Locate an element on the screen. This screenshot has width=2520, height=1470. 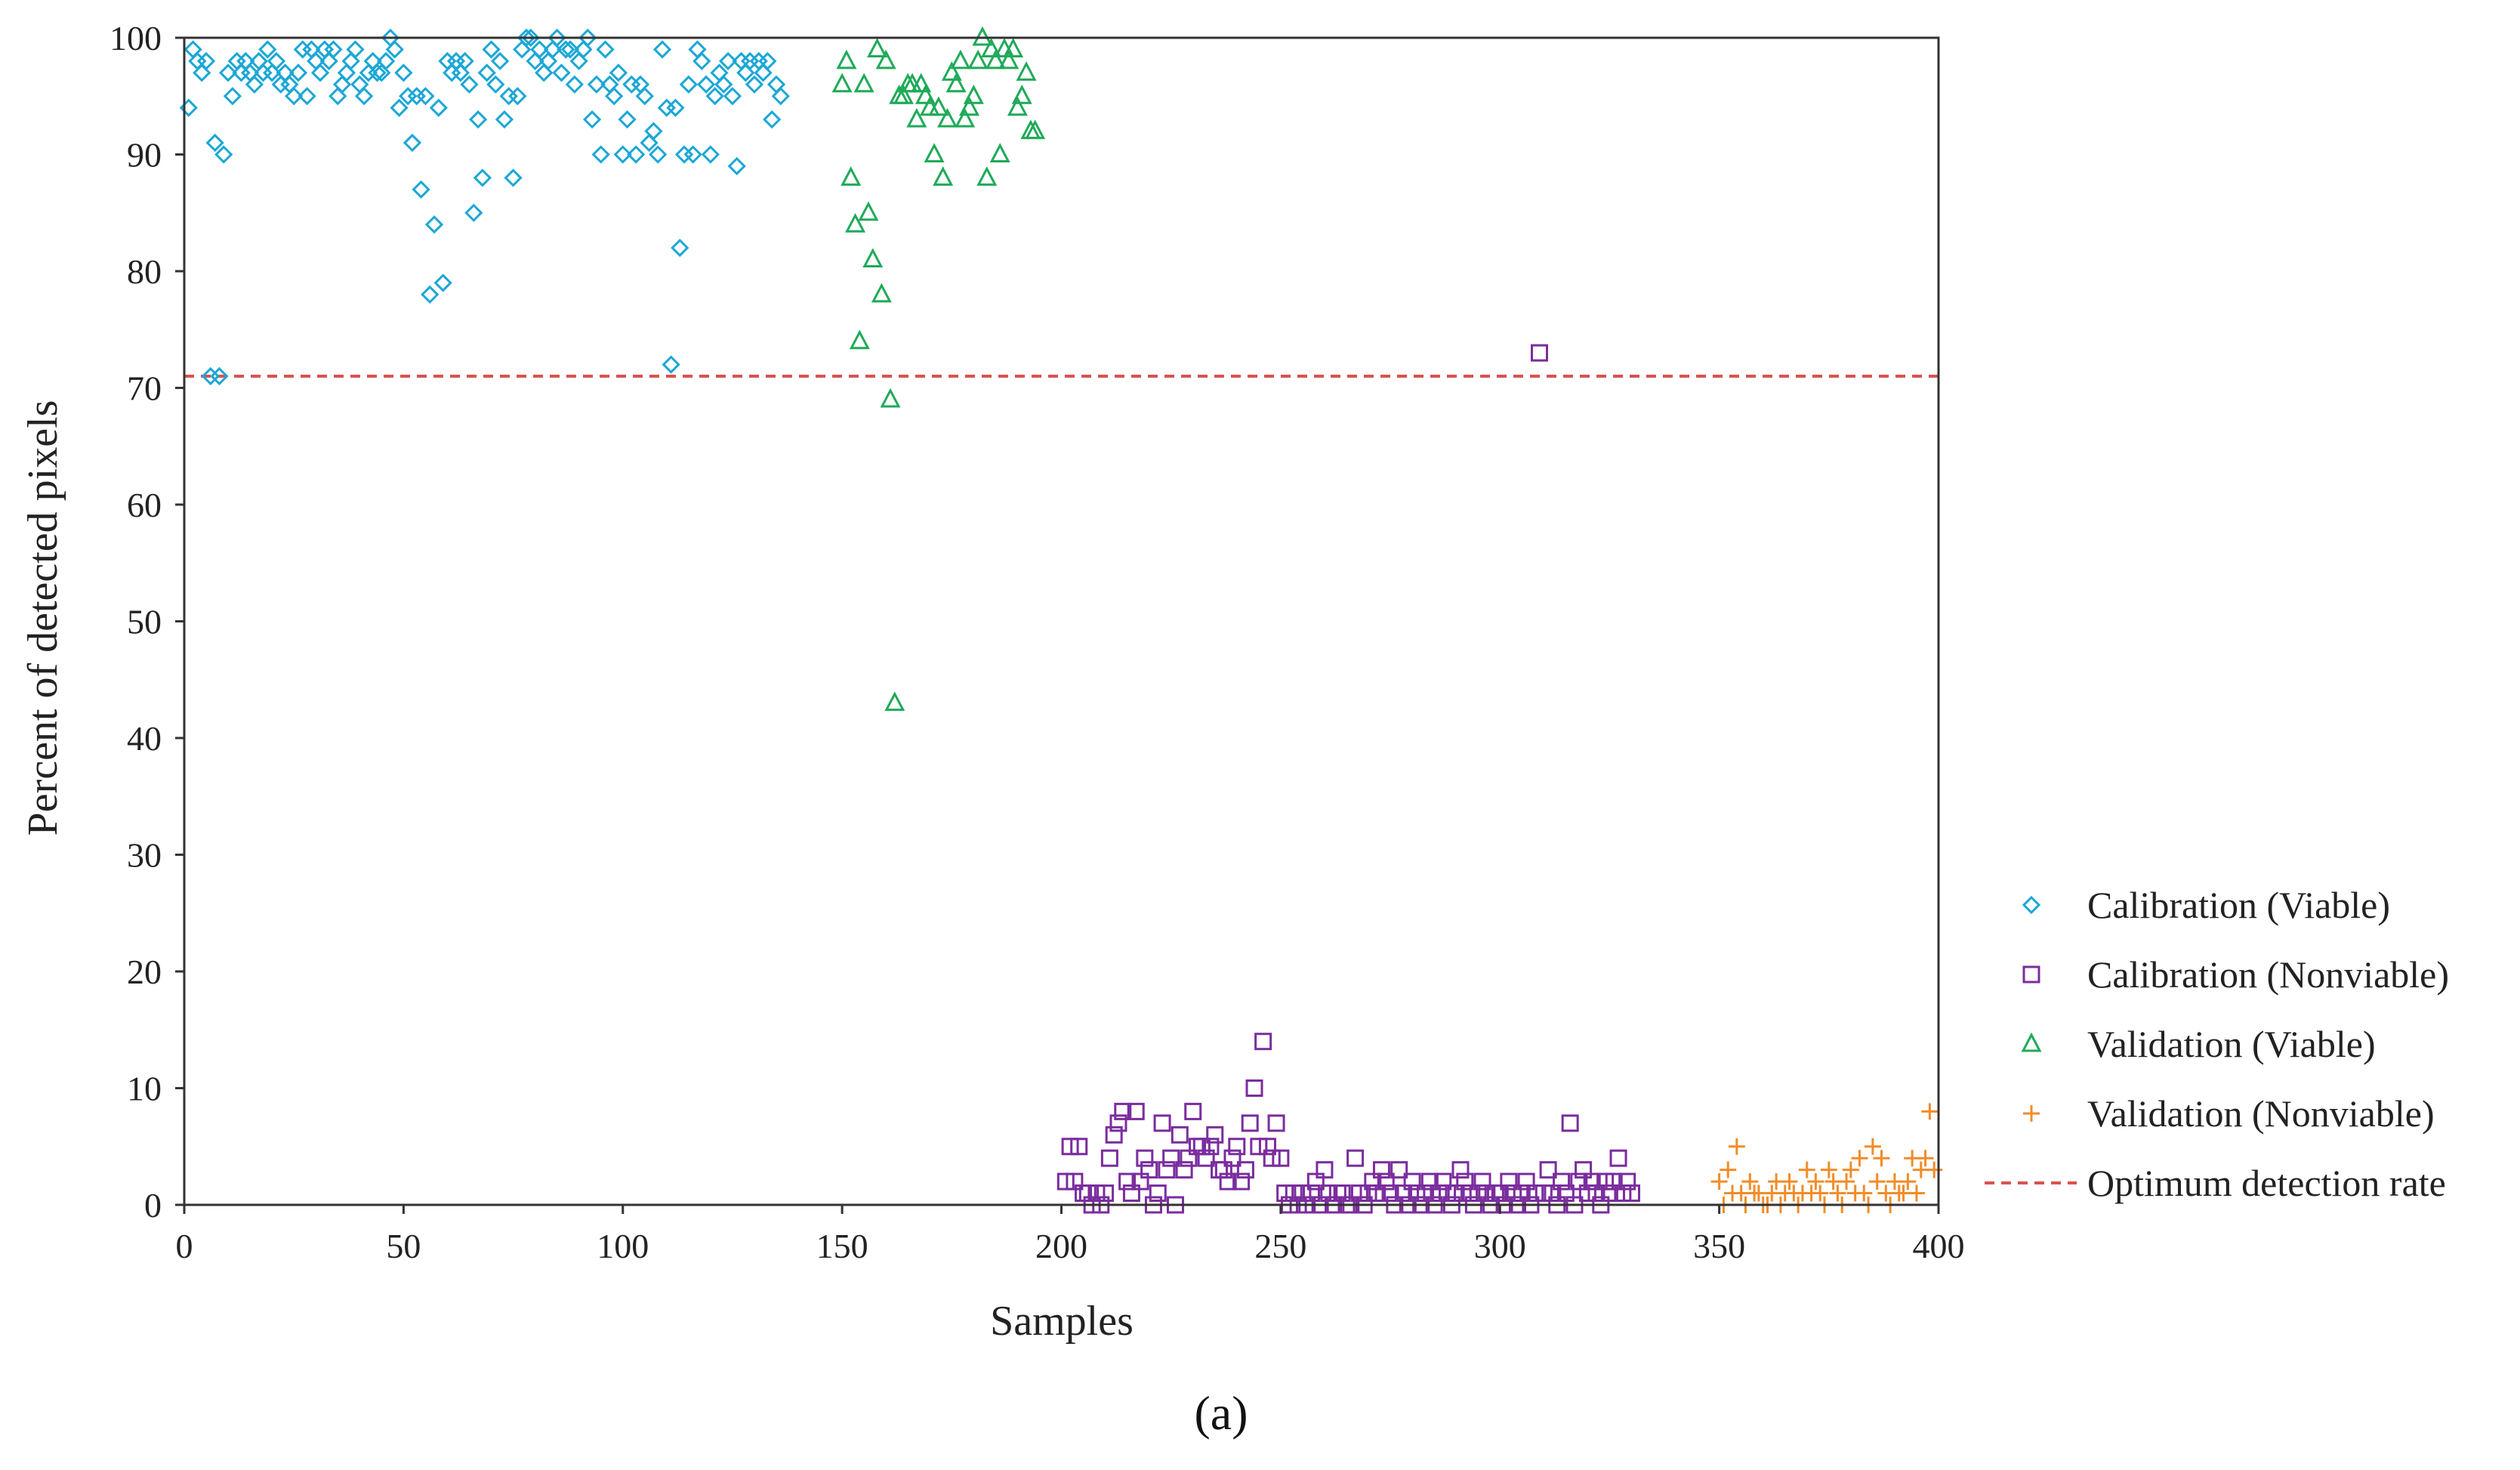
y-tick-label: 80 is located at coordinates (144, 271).